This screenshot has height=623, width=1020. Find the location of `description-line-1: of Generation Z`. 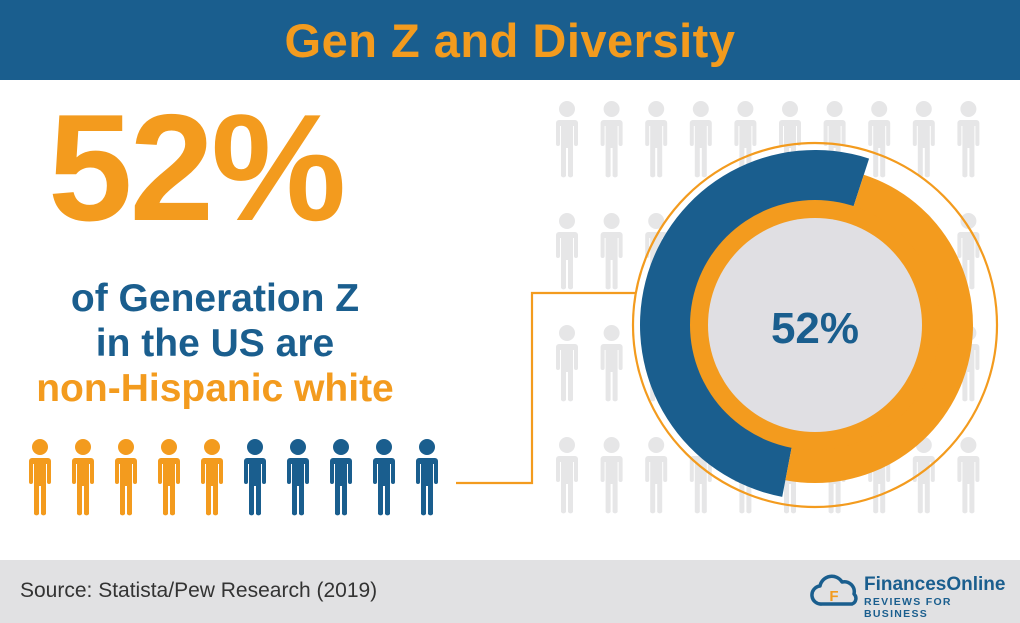

description-line-1: of Generation Z is located at coordinates (215, 298).